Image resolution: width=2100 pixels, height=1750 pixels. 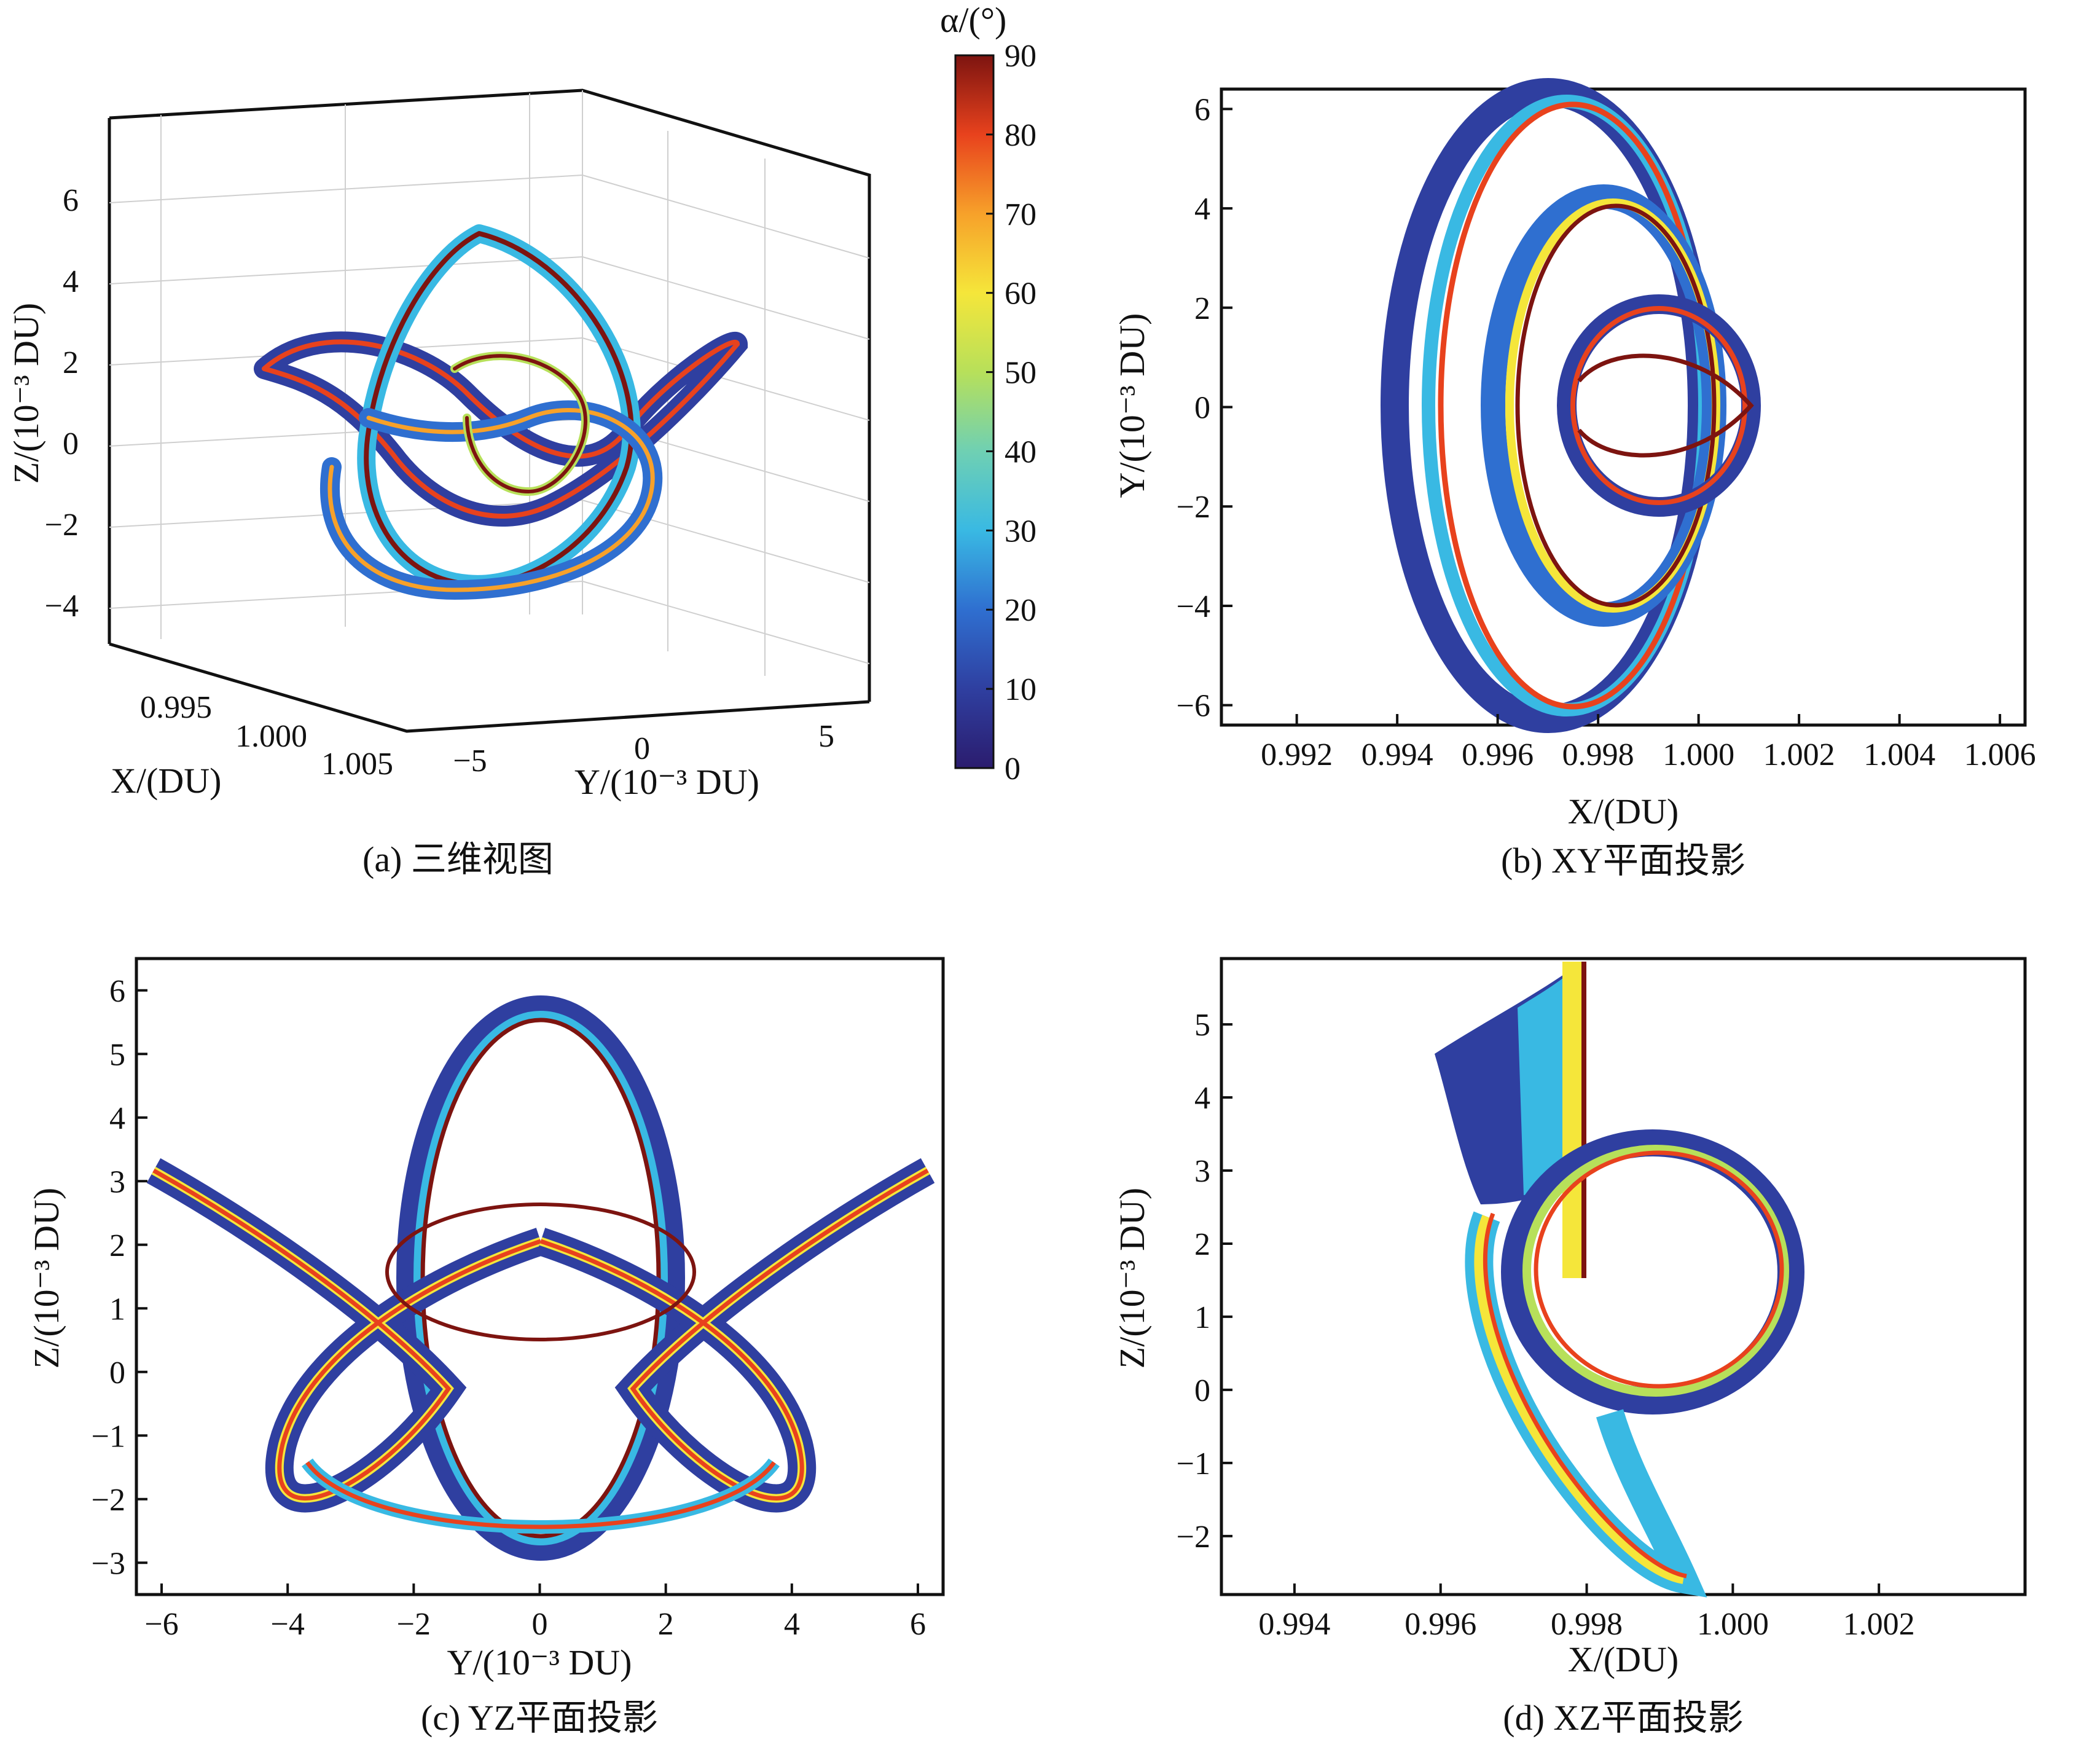 I want to click on ribbon-c-central-band, so click(x=540, y=1278).